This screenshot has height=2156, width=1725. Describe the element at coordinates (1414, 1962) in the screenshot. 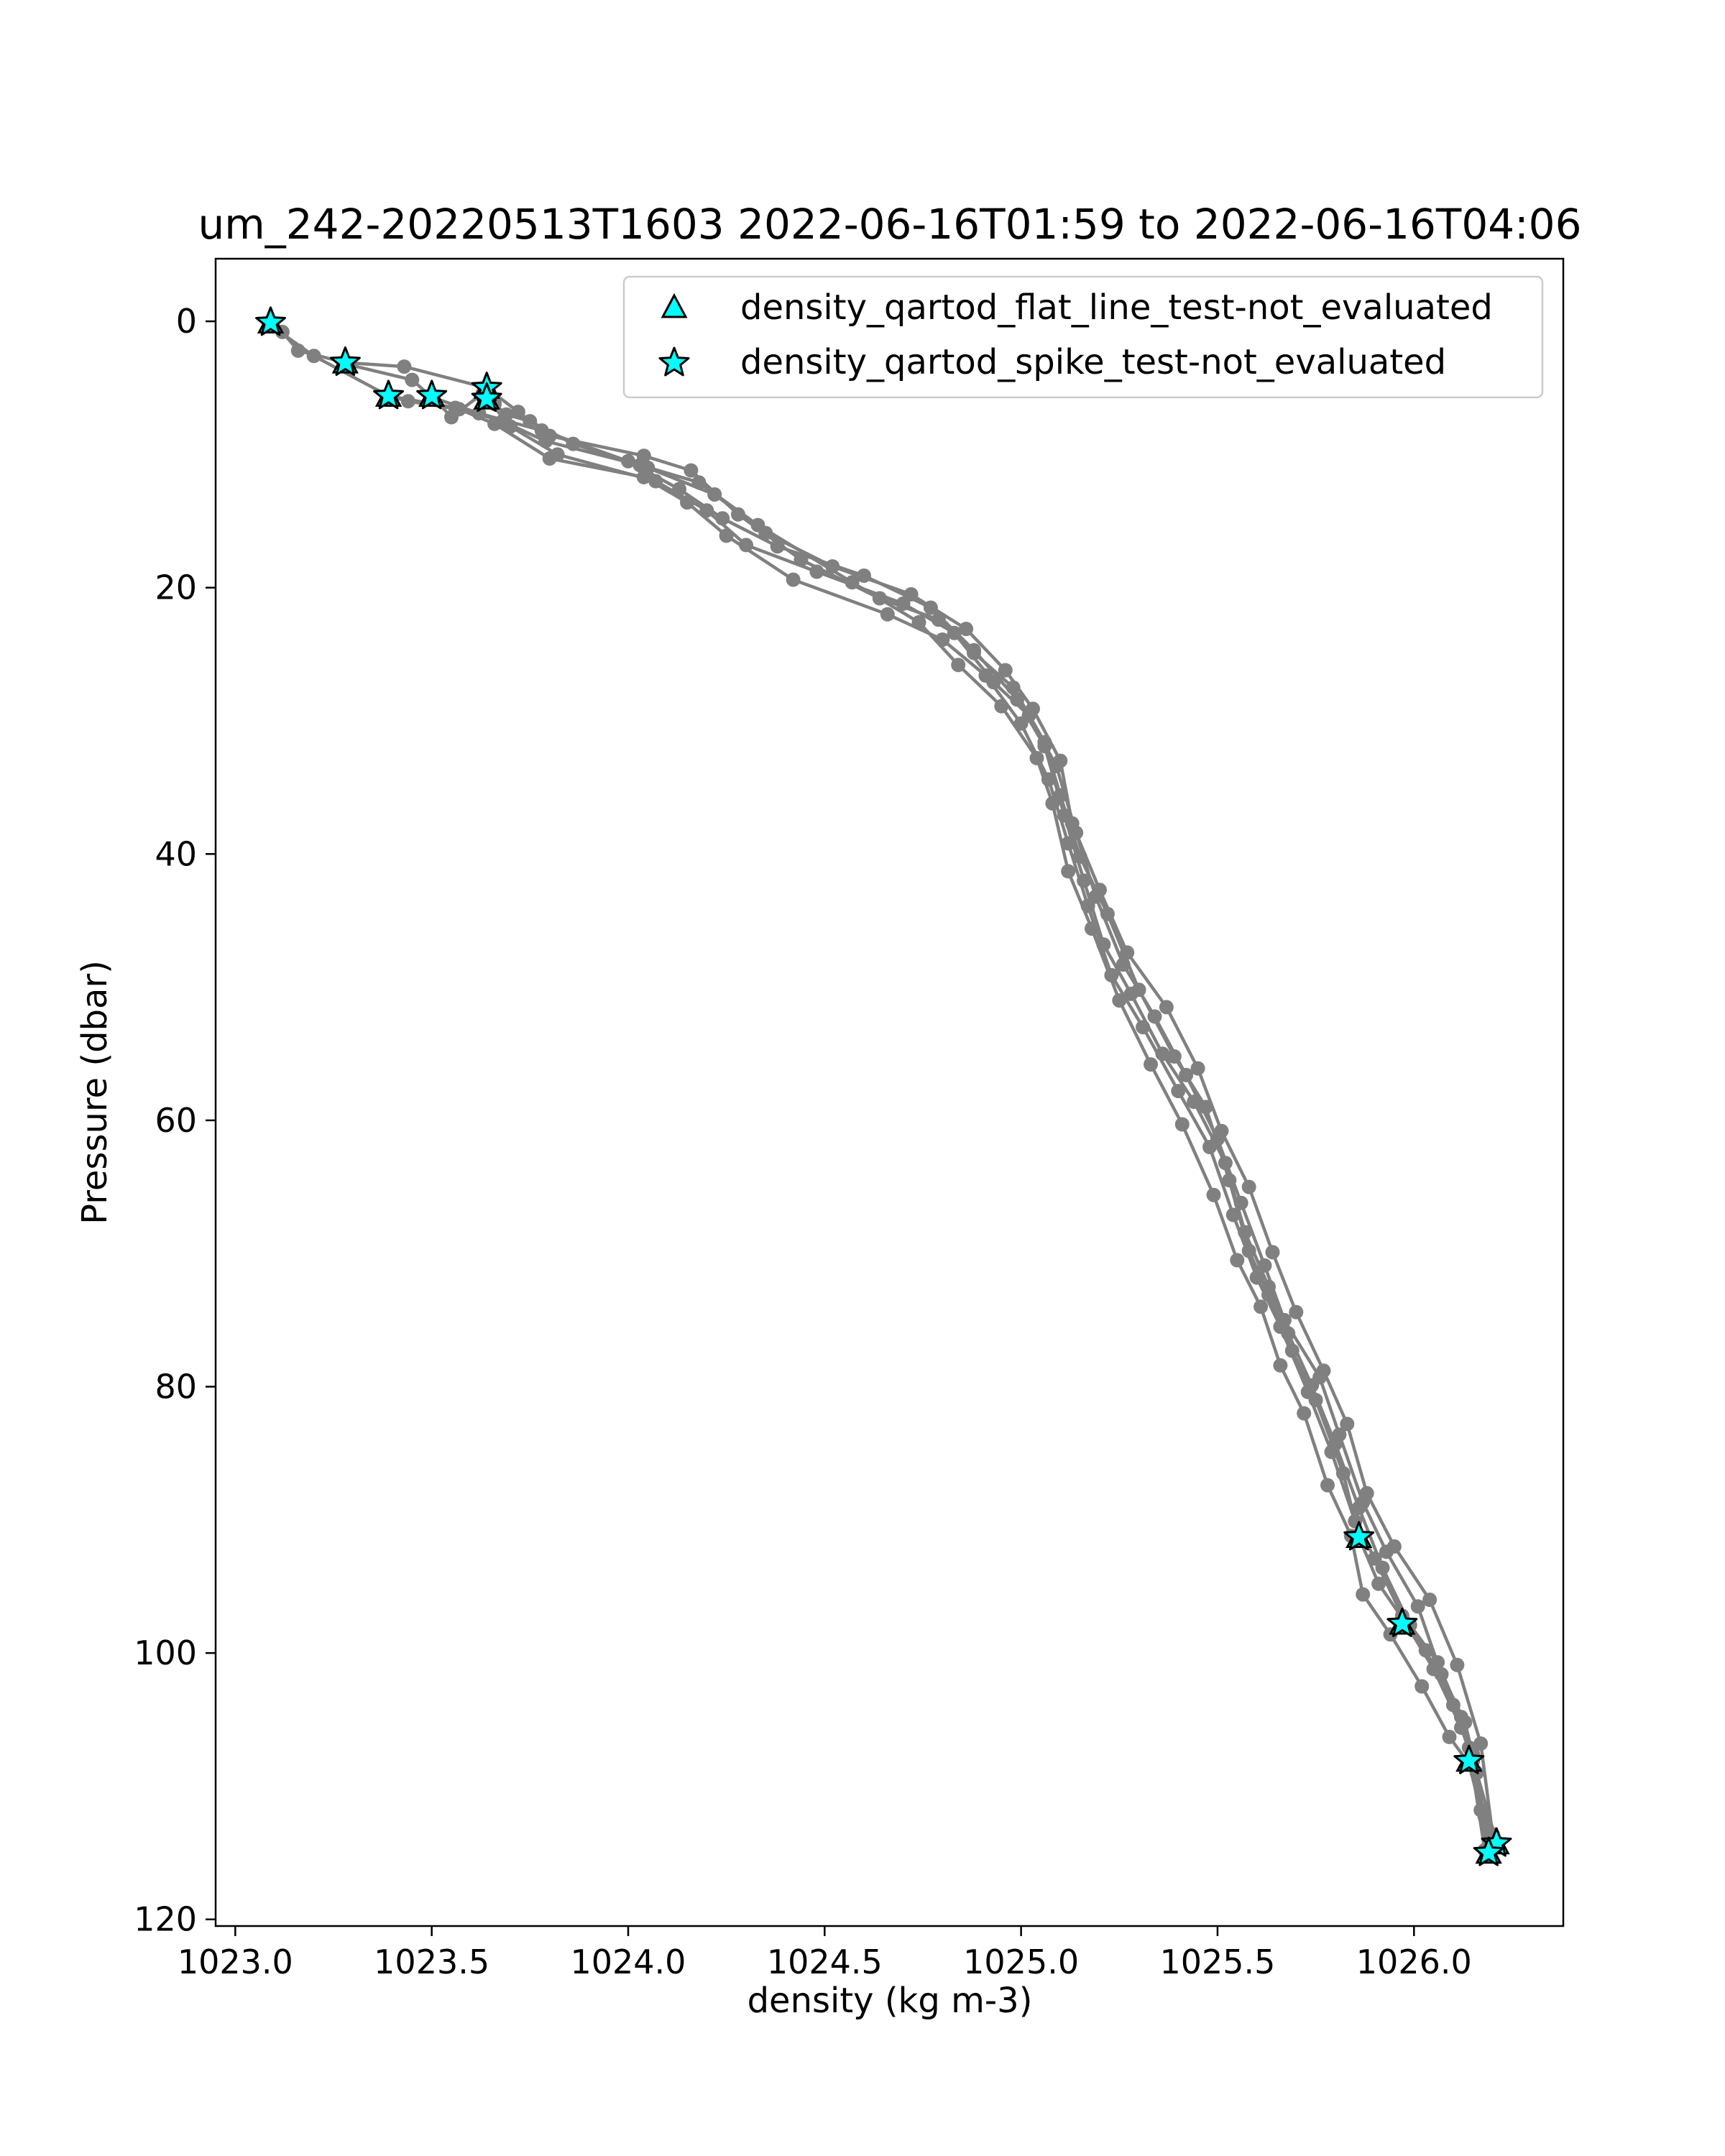

I see `x-tick-label: 1026.0` at that location.